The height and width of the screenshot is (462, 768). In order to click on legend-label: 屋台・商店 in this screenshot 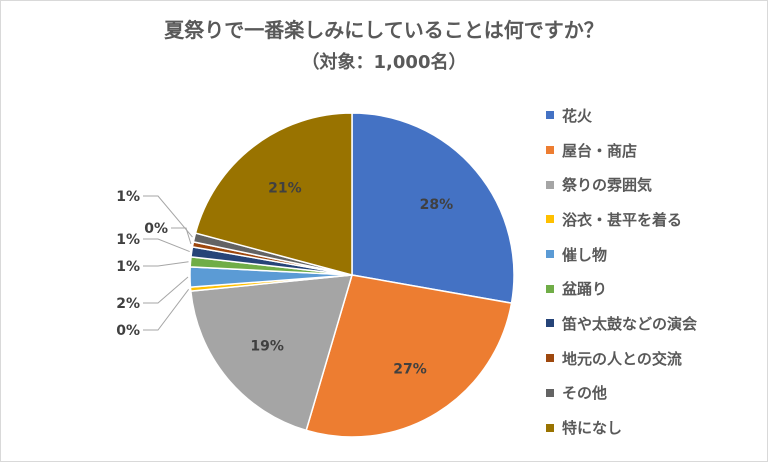, I will do `click(600, 150)`.